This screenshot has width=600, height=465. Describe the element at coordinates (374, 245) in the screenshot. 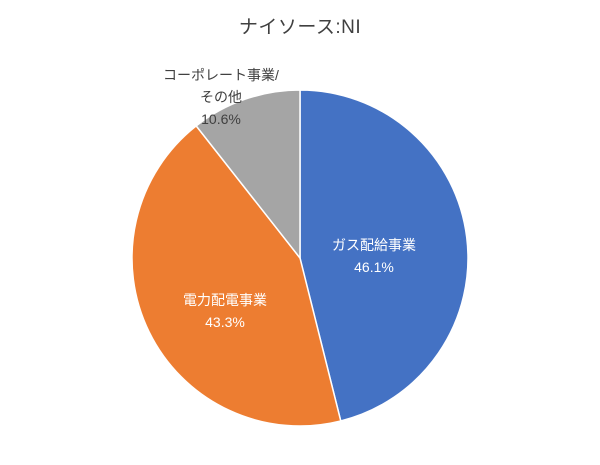

I see `slice-label-gas-distribution-name: ガス配給事業` at that location.